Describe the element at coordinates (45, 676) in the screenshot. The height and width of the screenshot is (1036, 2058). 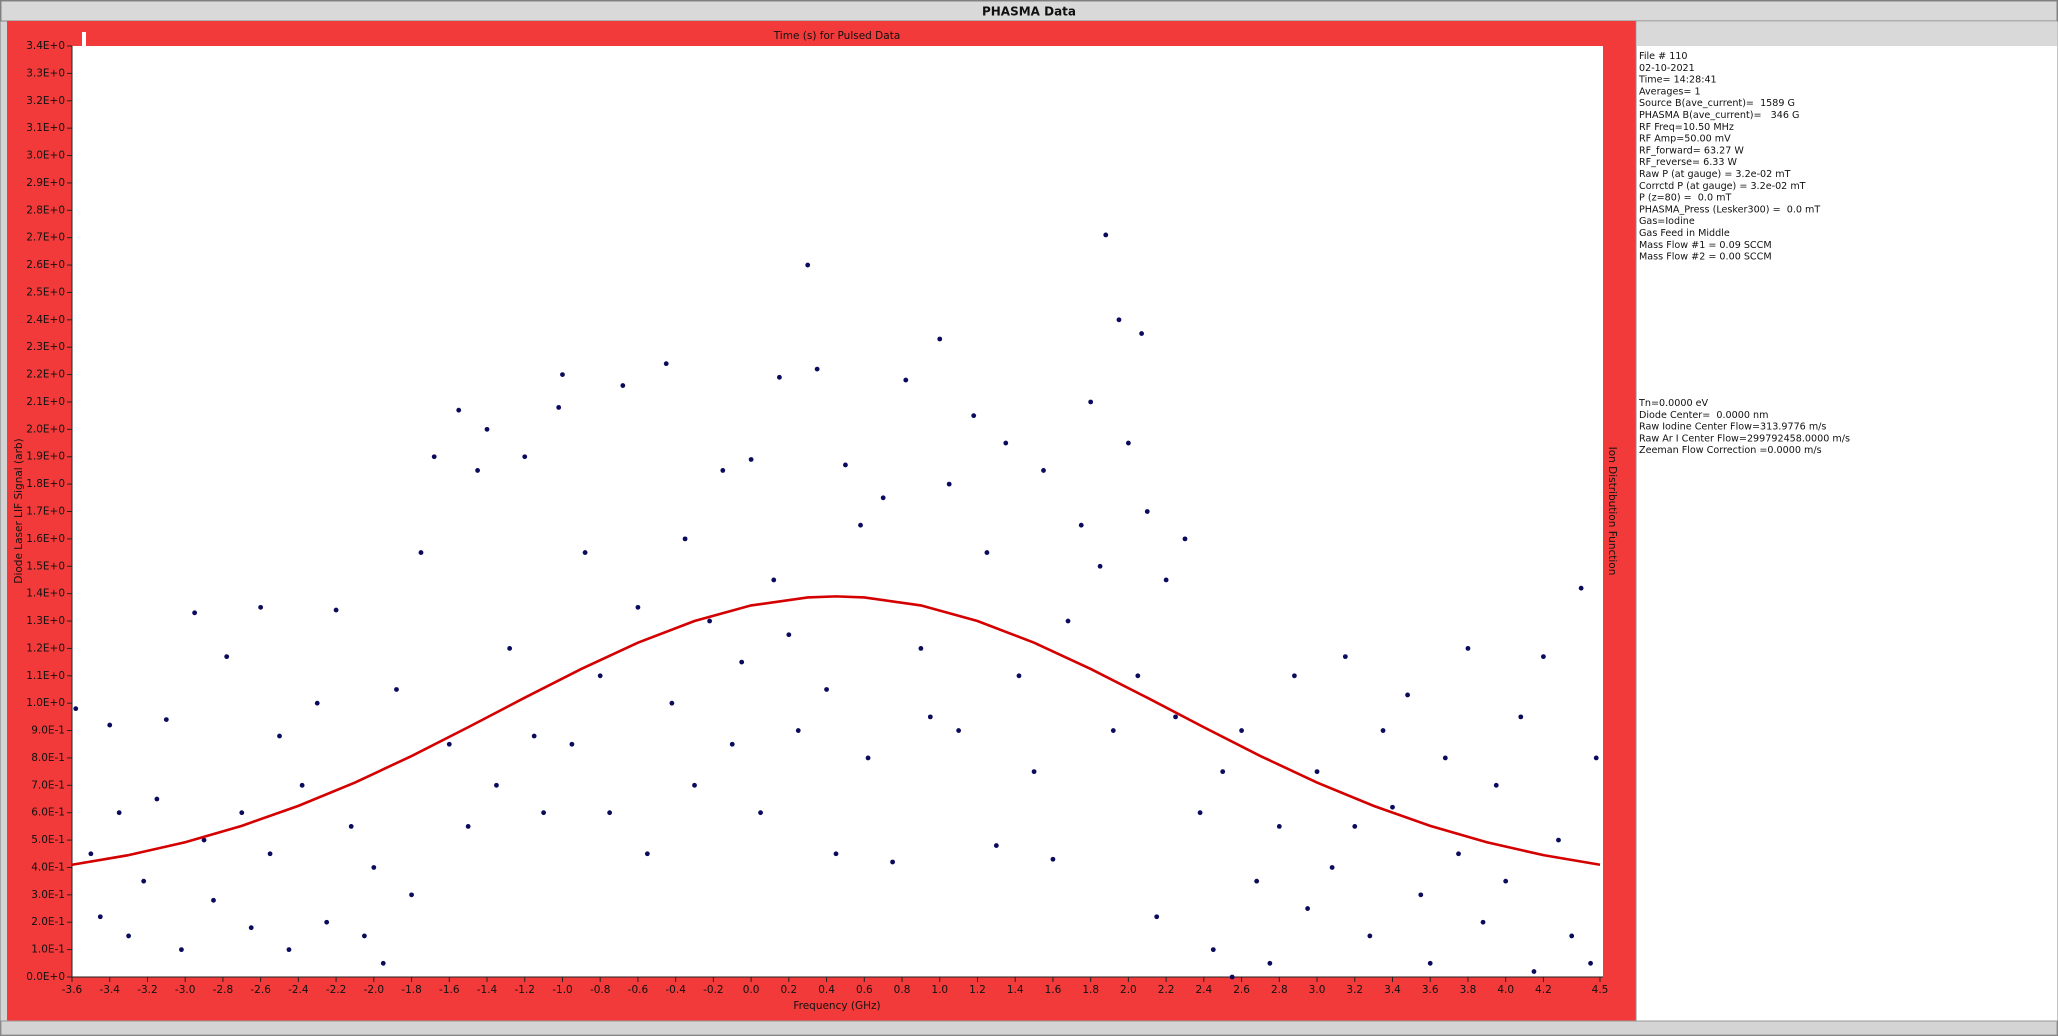
I see `y-tick-label: 1.1E+0` at that location.